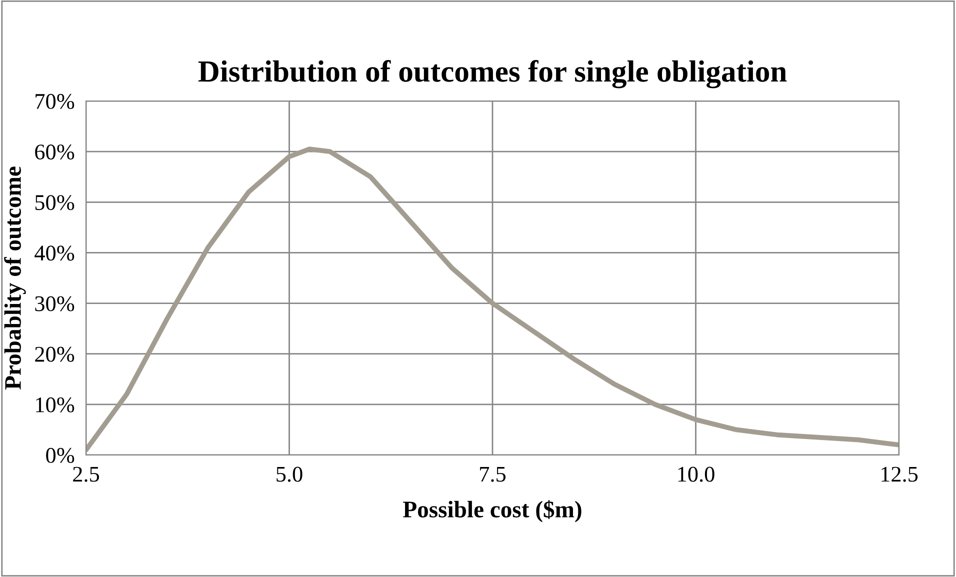 This screenshot has width=956, height=577. What do you see at coordinates (54, 202) in the screenshot?
I see `y-tick-label: 50%` at bounding box center [54, 202].